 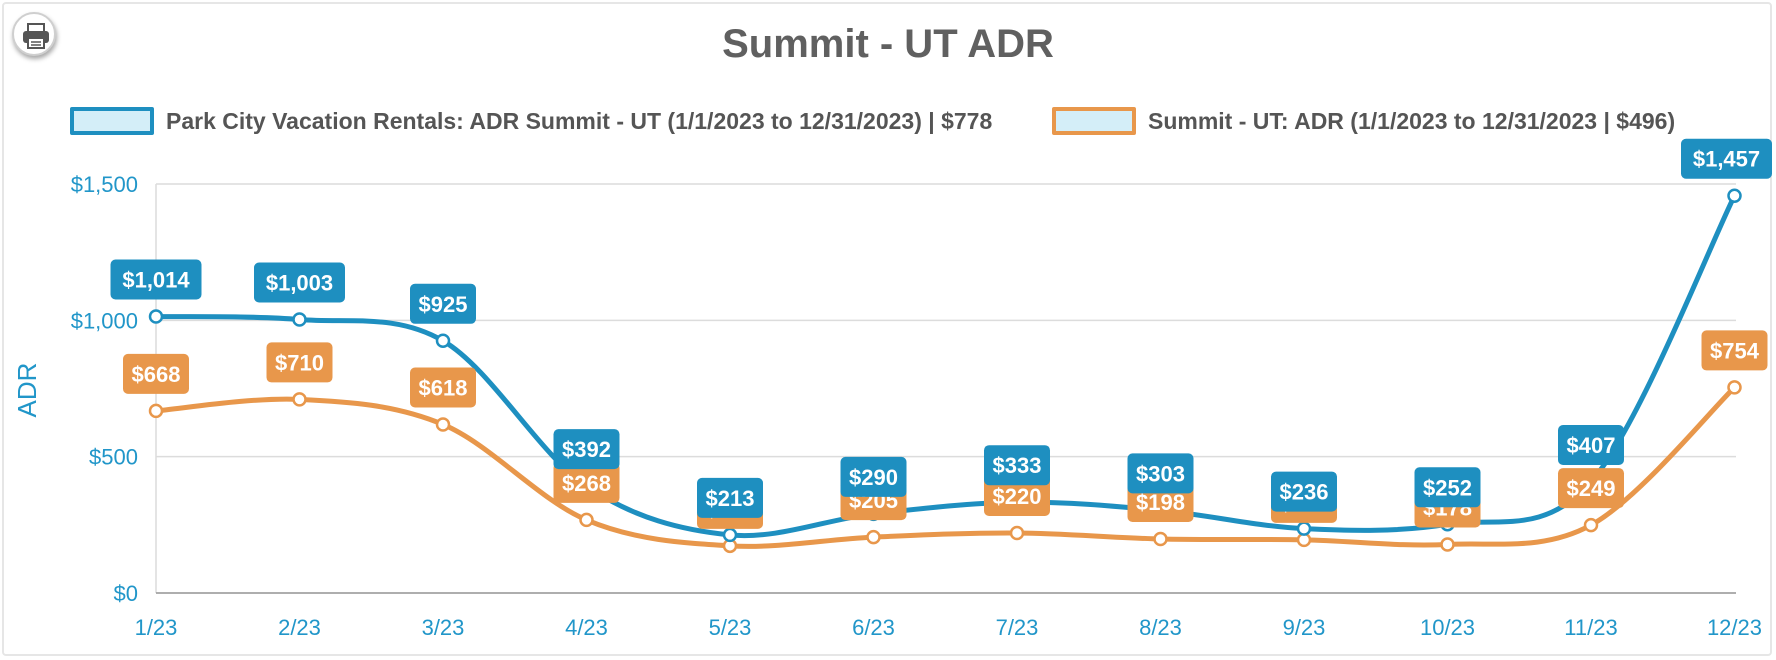 I want to click on x-tick-label: 1/23, so click(x=156, y=627).